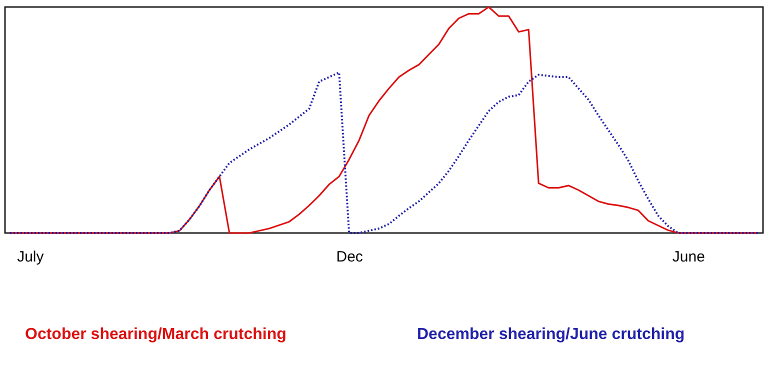  I want to click on text: October shearing/March crutching, so click(155, 334).